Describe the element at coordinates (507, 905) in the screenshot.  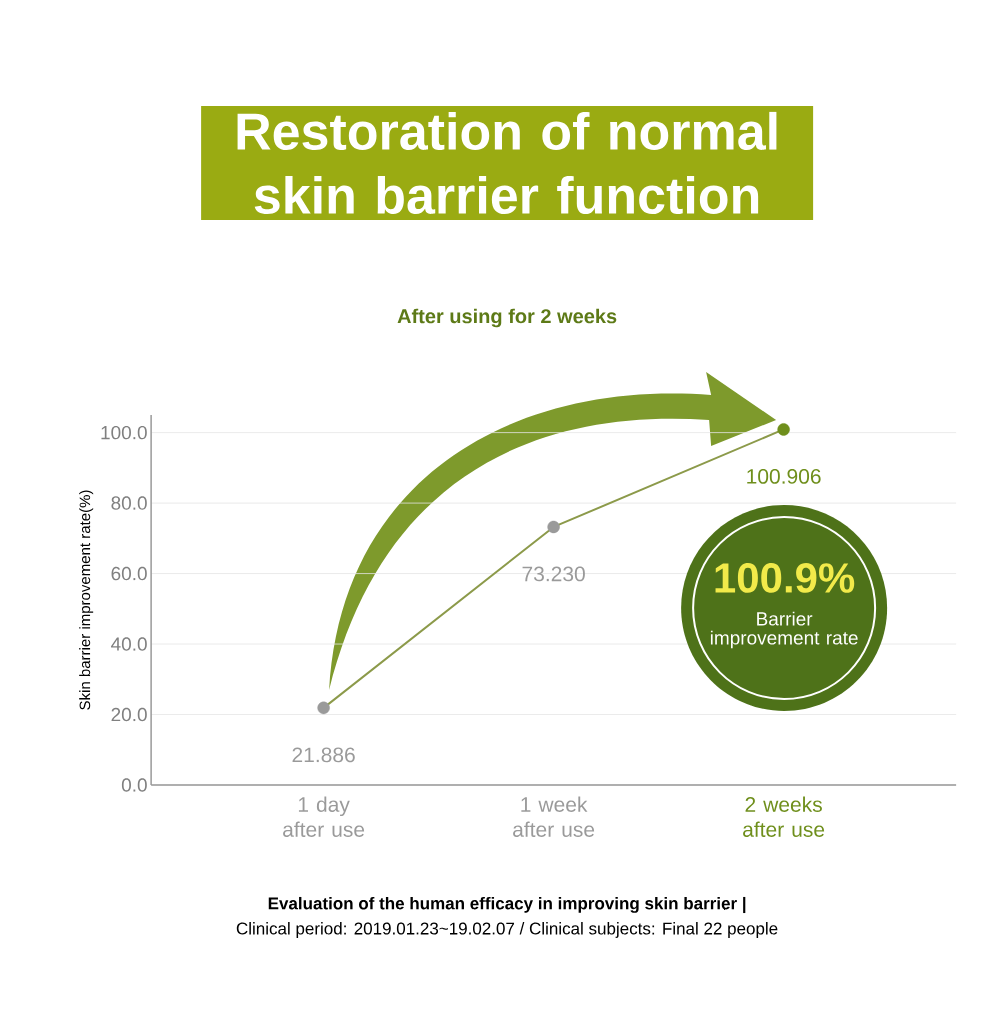
I see `text: Evaluation of the human efficacy in improving skin barrier |` at that location.